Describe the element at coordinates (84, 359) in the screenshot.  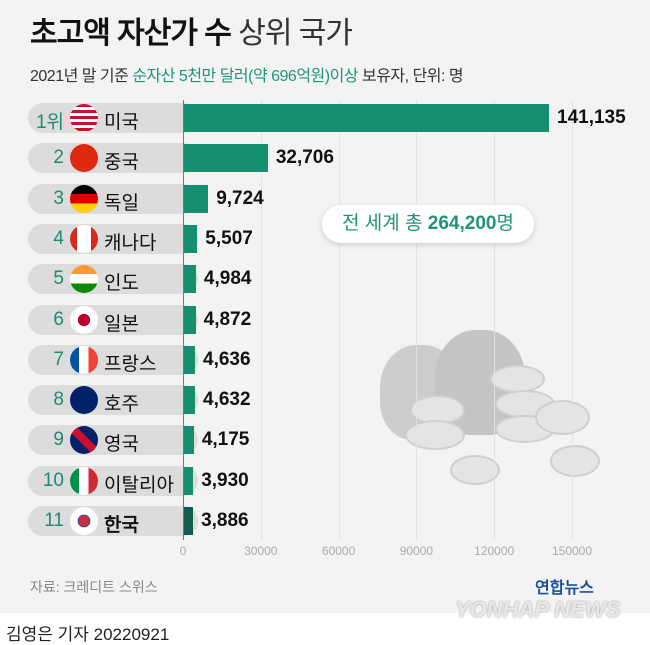
I see `fr-flag-icon` at that location.